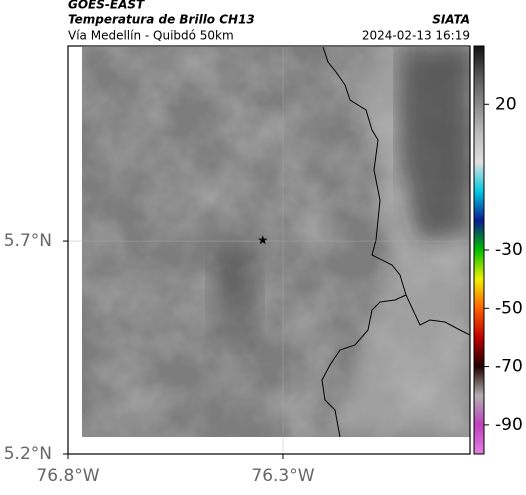  Describe the element at coordinates (509, 425) in the screenshot. I see `colorbar-tick-label: -90` at that location.